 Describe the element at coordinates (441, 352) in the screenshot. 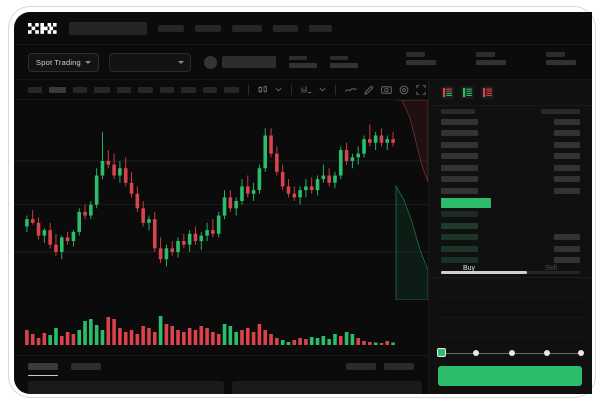

I see `slider-handle` at that location.